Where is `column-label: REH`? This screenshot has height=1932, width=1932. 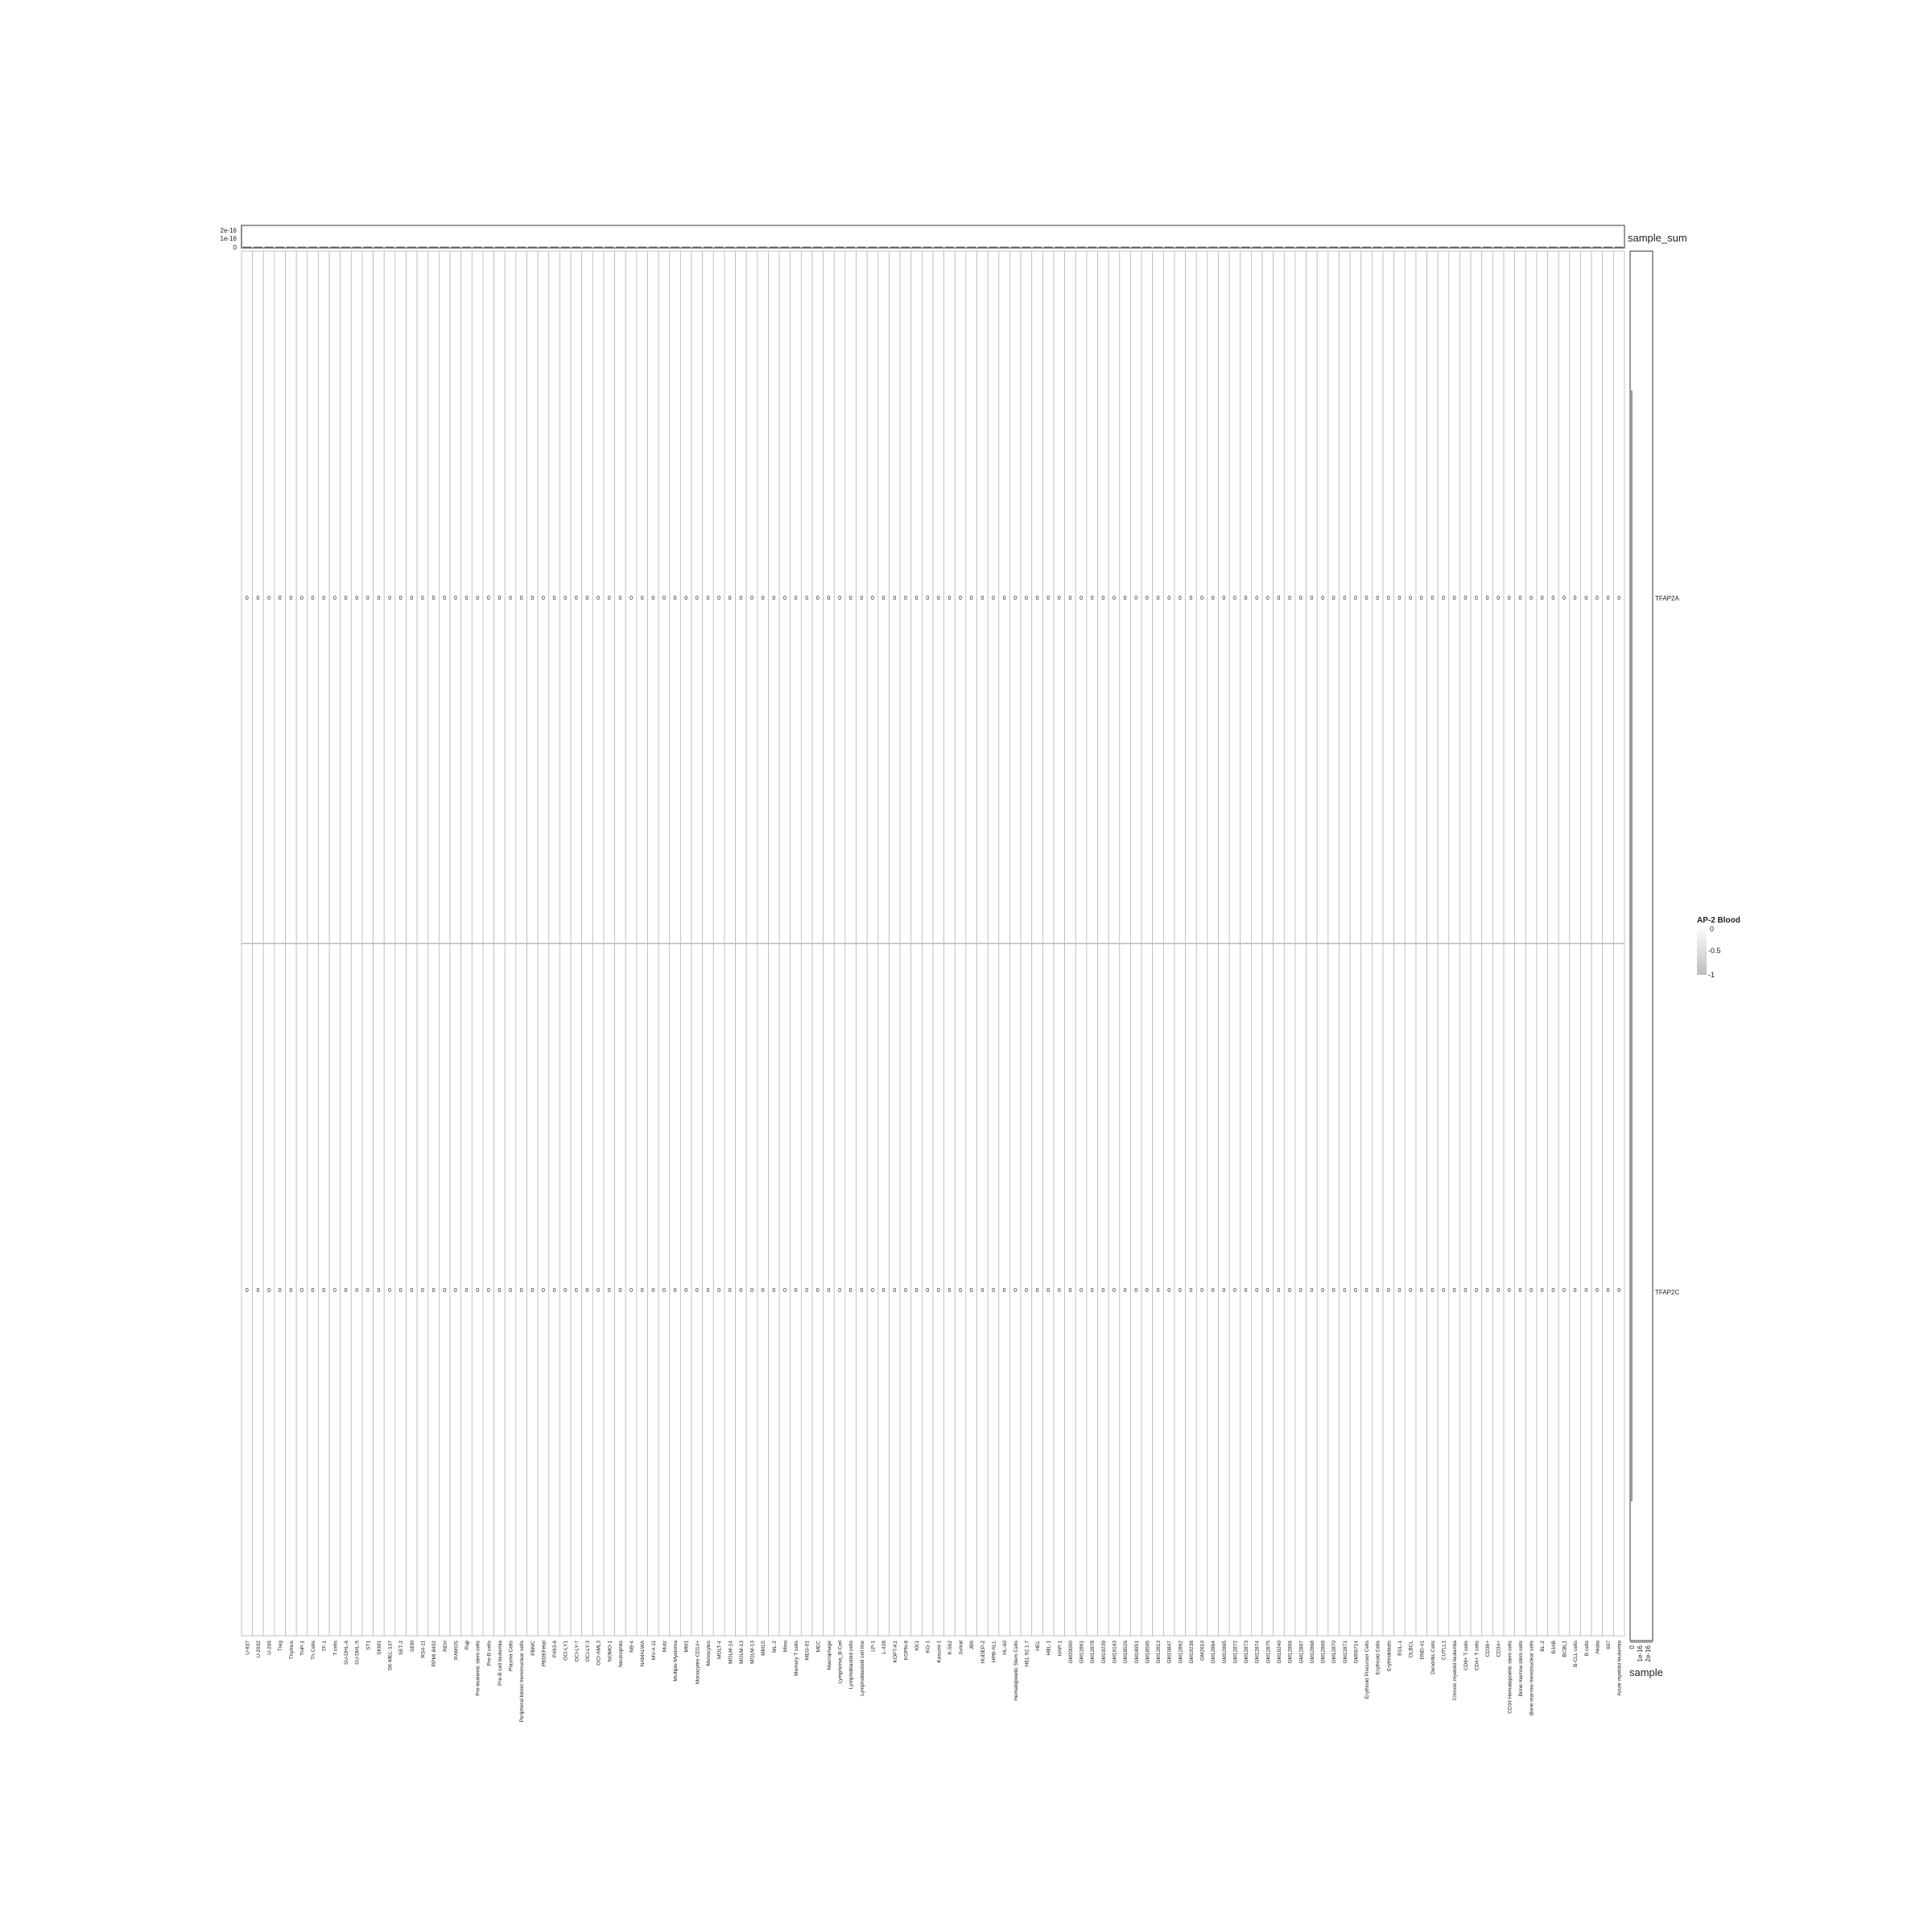 column-label: REH is located at coordinates (445, 1646).